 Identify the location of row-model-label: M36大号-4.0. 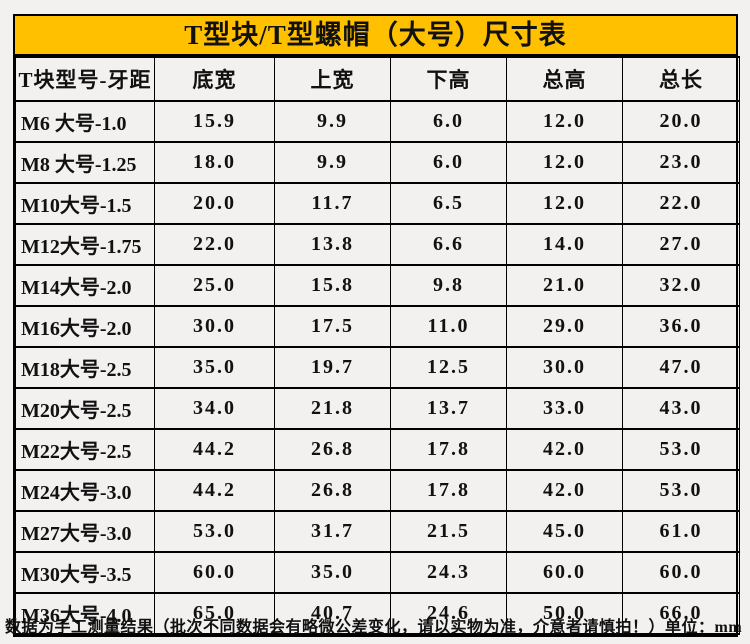
(85, 613).